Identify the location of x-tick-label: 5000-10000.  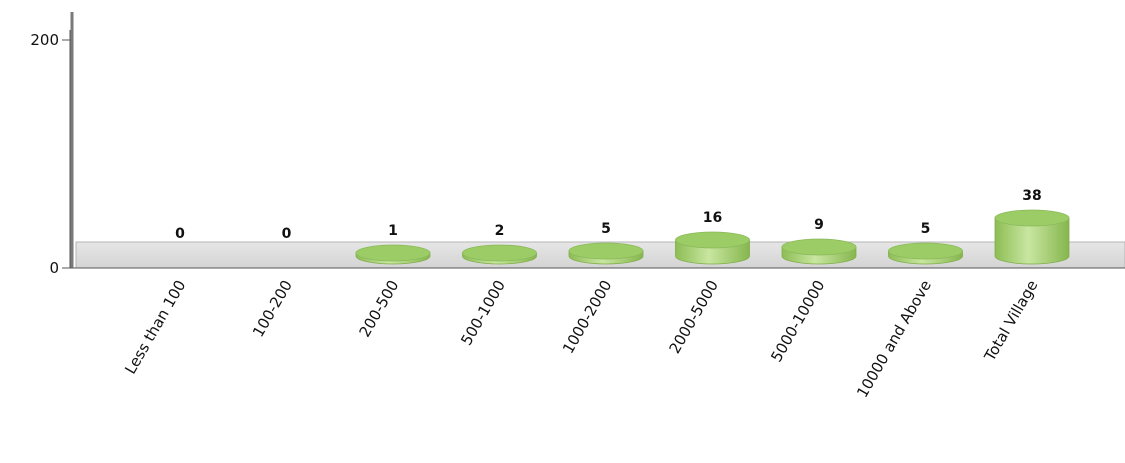
(797, 321).